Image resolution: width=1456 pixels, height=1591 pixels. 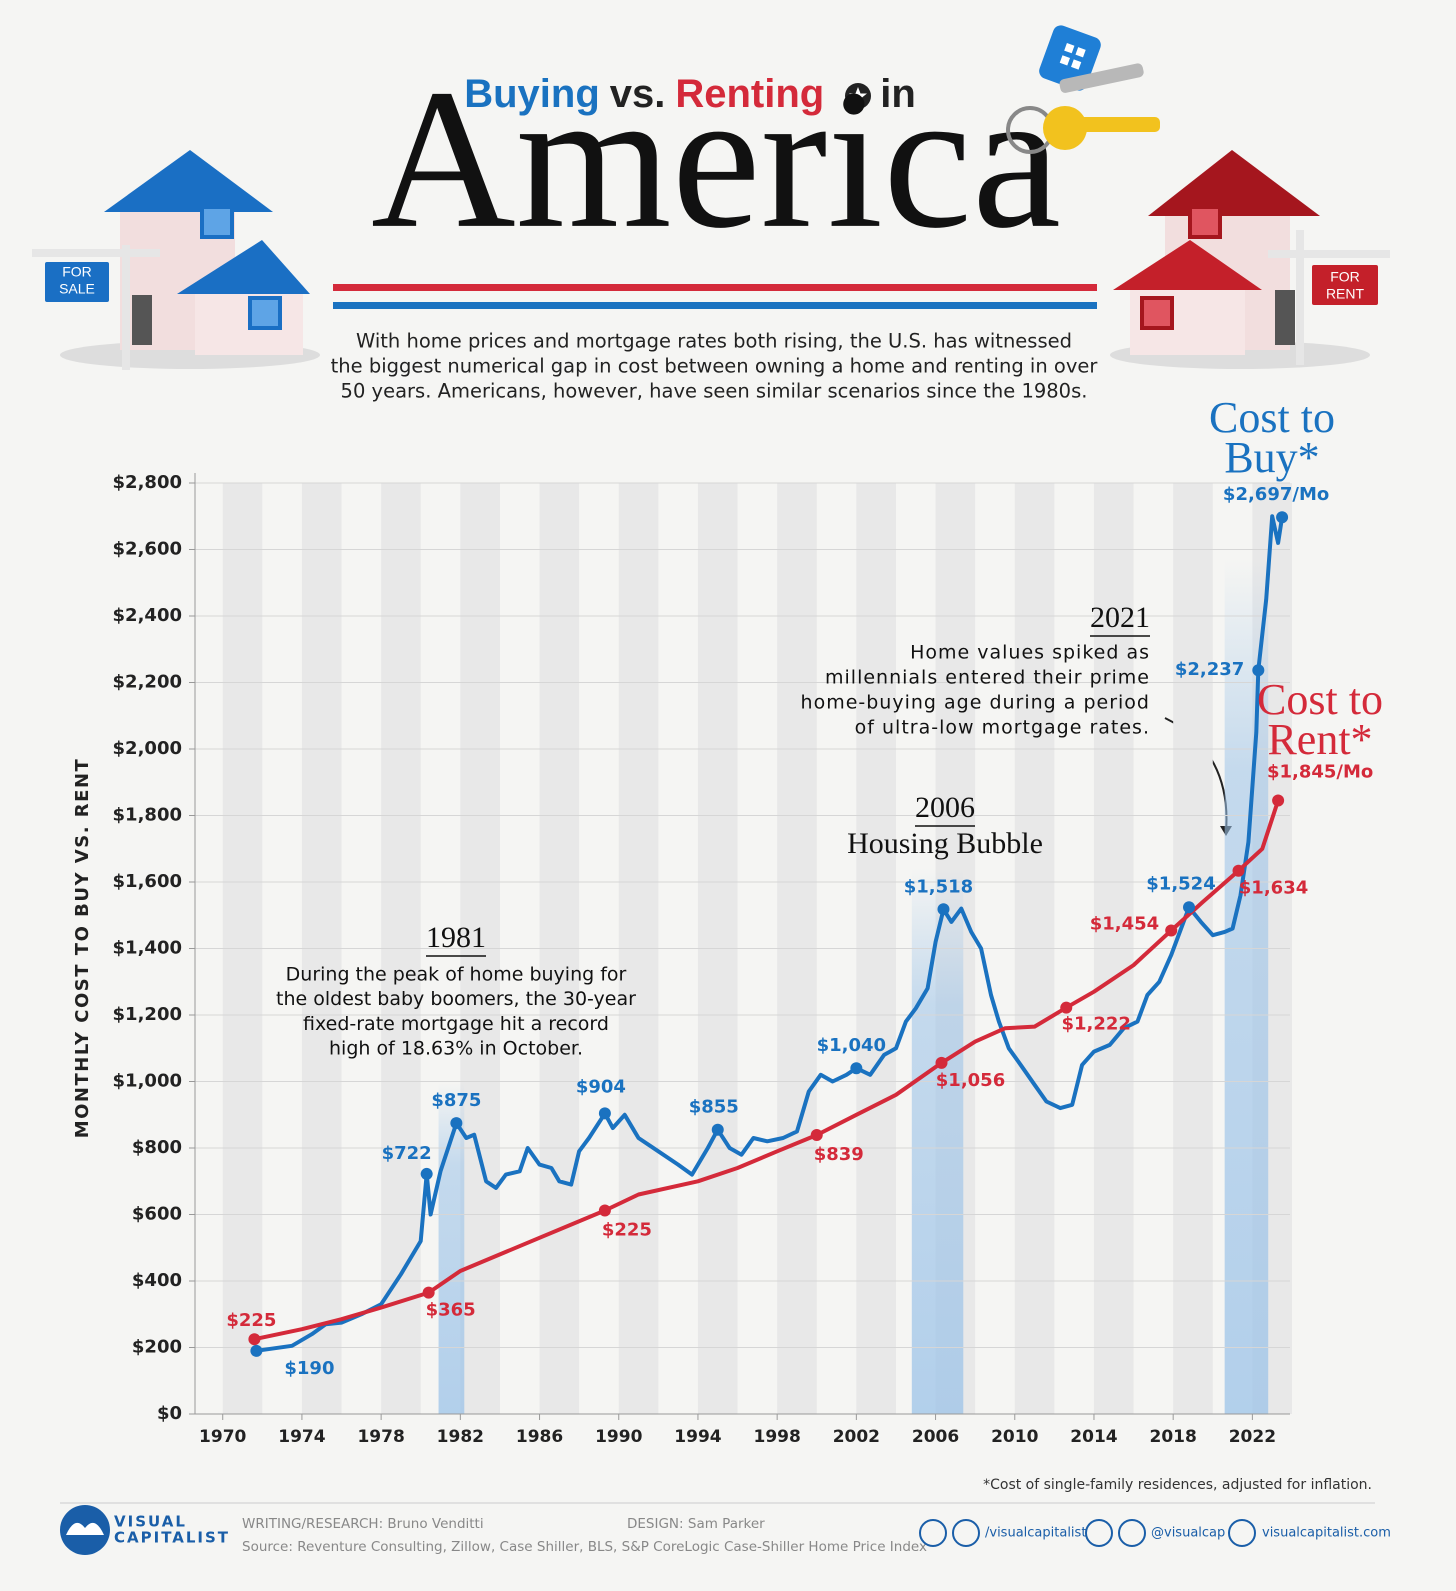 What do you see at coordinates (150, 1522) in the screenshot?
I see `logo-text: VISUAL` at bounding box center [150, 1522].